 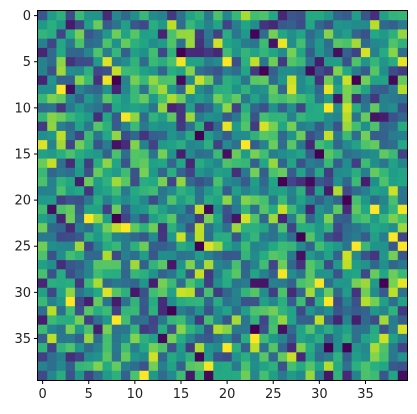 What do you see at coordinates (22, 108) in the screenshot?
I see `y-tick-label: 10` at bounding box center [22, 108].